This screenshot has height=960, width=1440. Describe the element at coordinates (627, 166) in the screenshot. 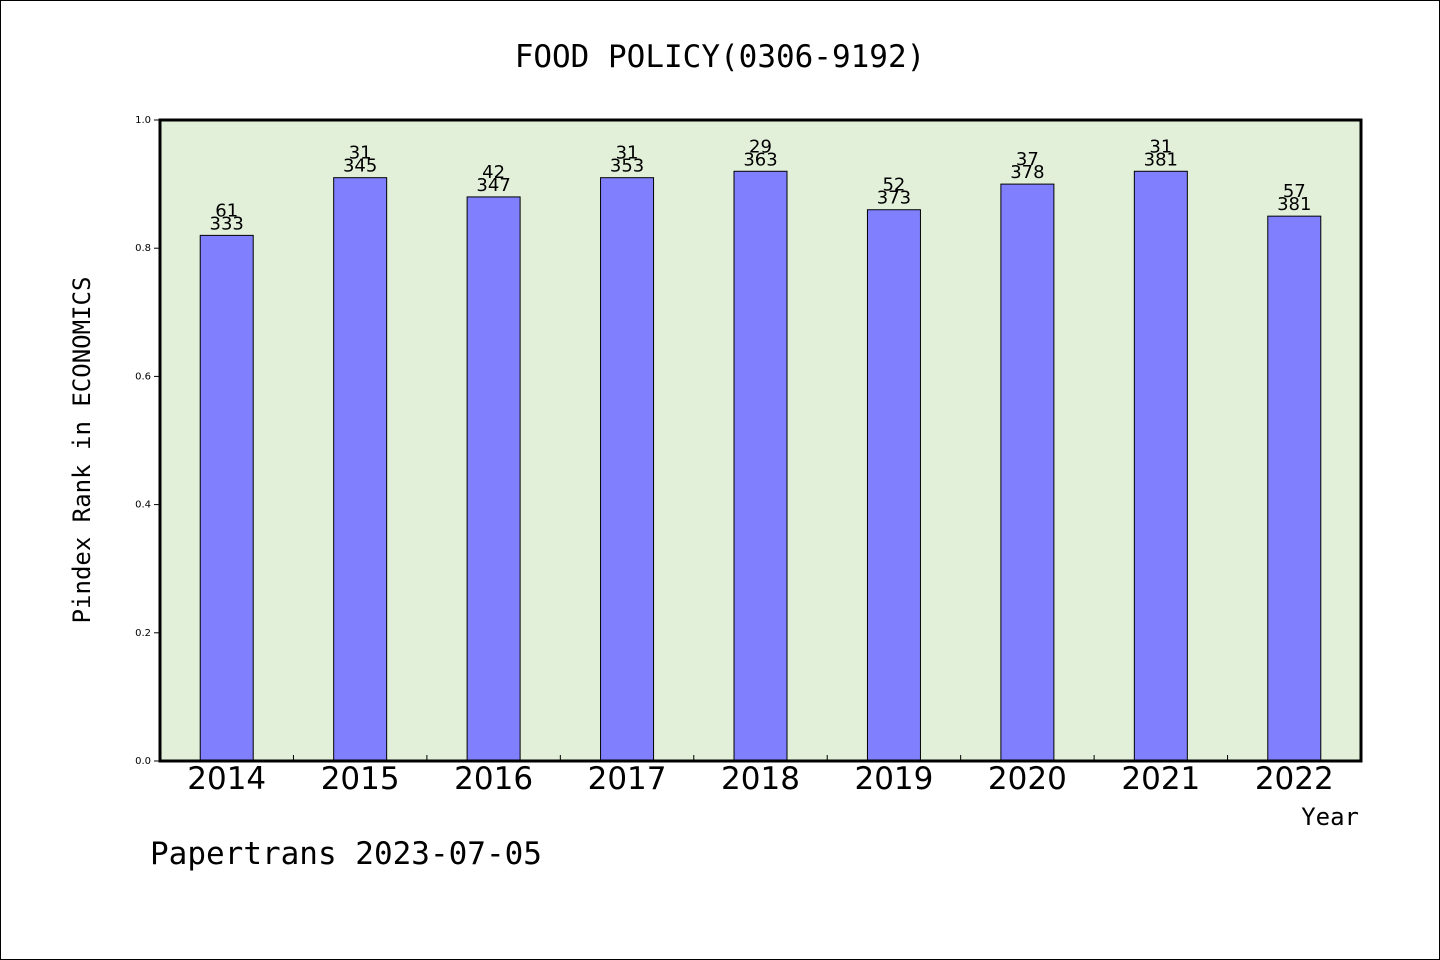

I see `bar-label-bottom: 353` at that location.